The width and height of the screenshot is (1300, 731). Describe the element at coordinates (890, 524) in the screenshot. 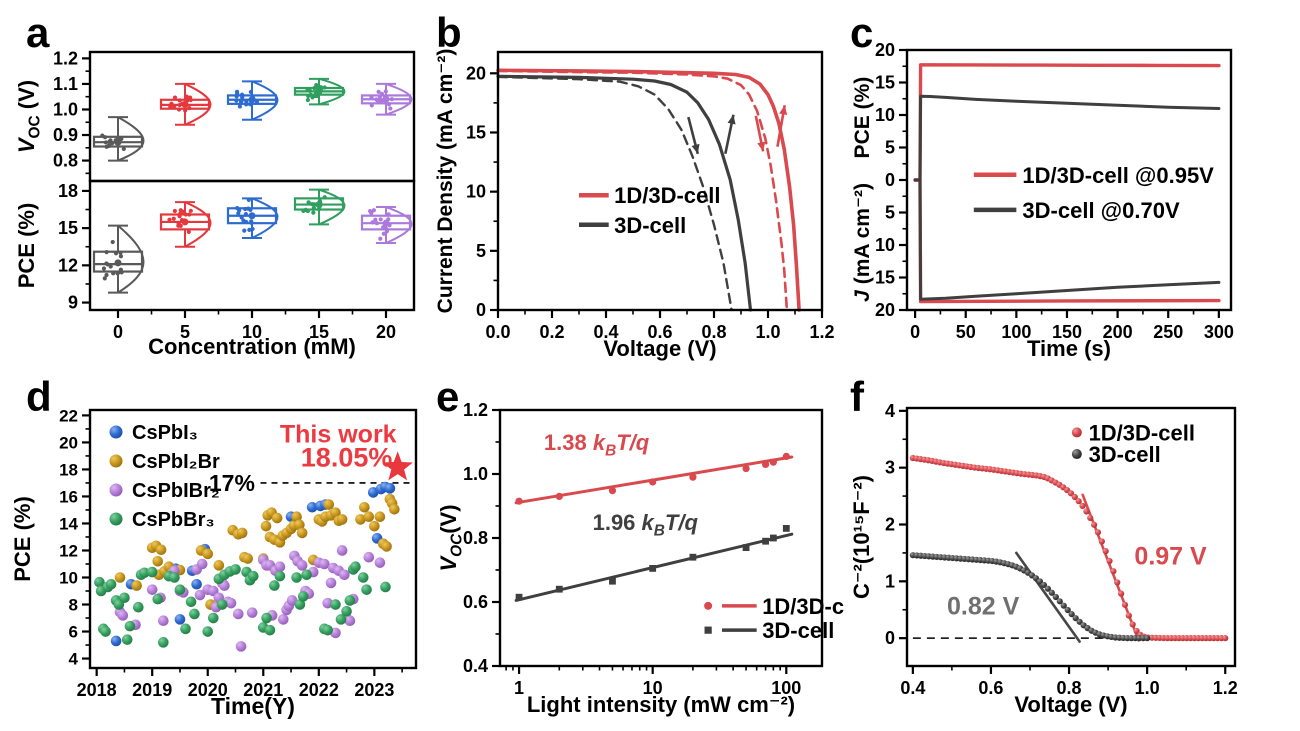

I see `svg-text: 2` at that location.